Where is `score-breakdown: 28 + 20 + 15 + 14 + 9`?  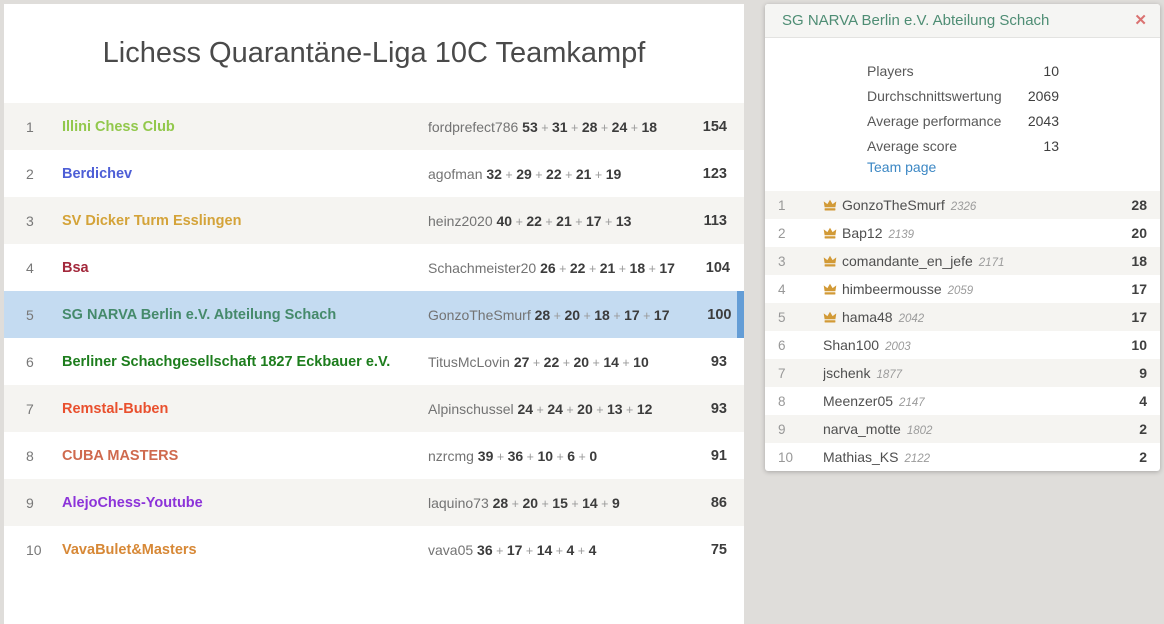 score-breakdown: 28 + 20 + 15 + 14 + 9 is located at coordinates (556, 502).